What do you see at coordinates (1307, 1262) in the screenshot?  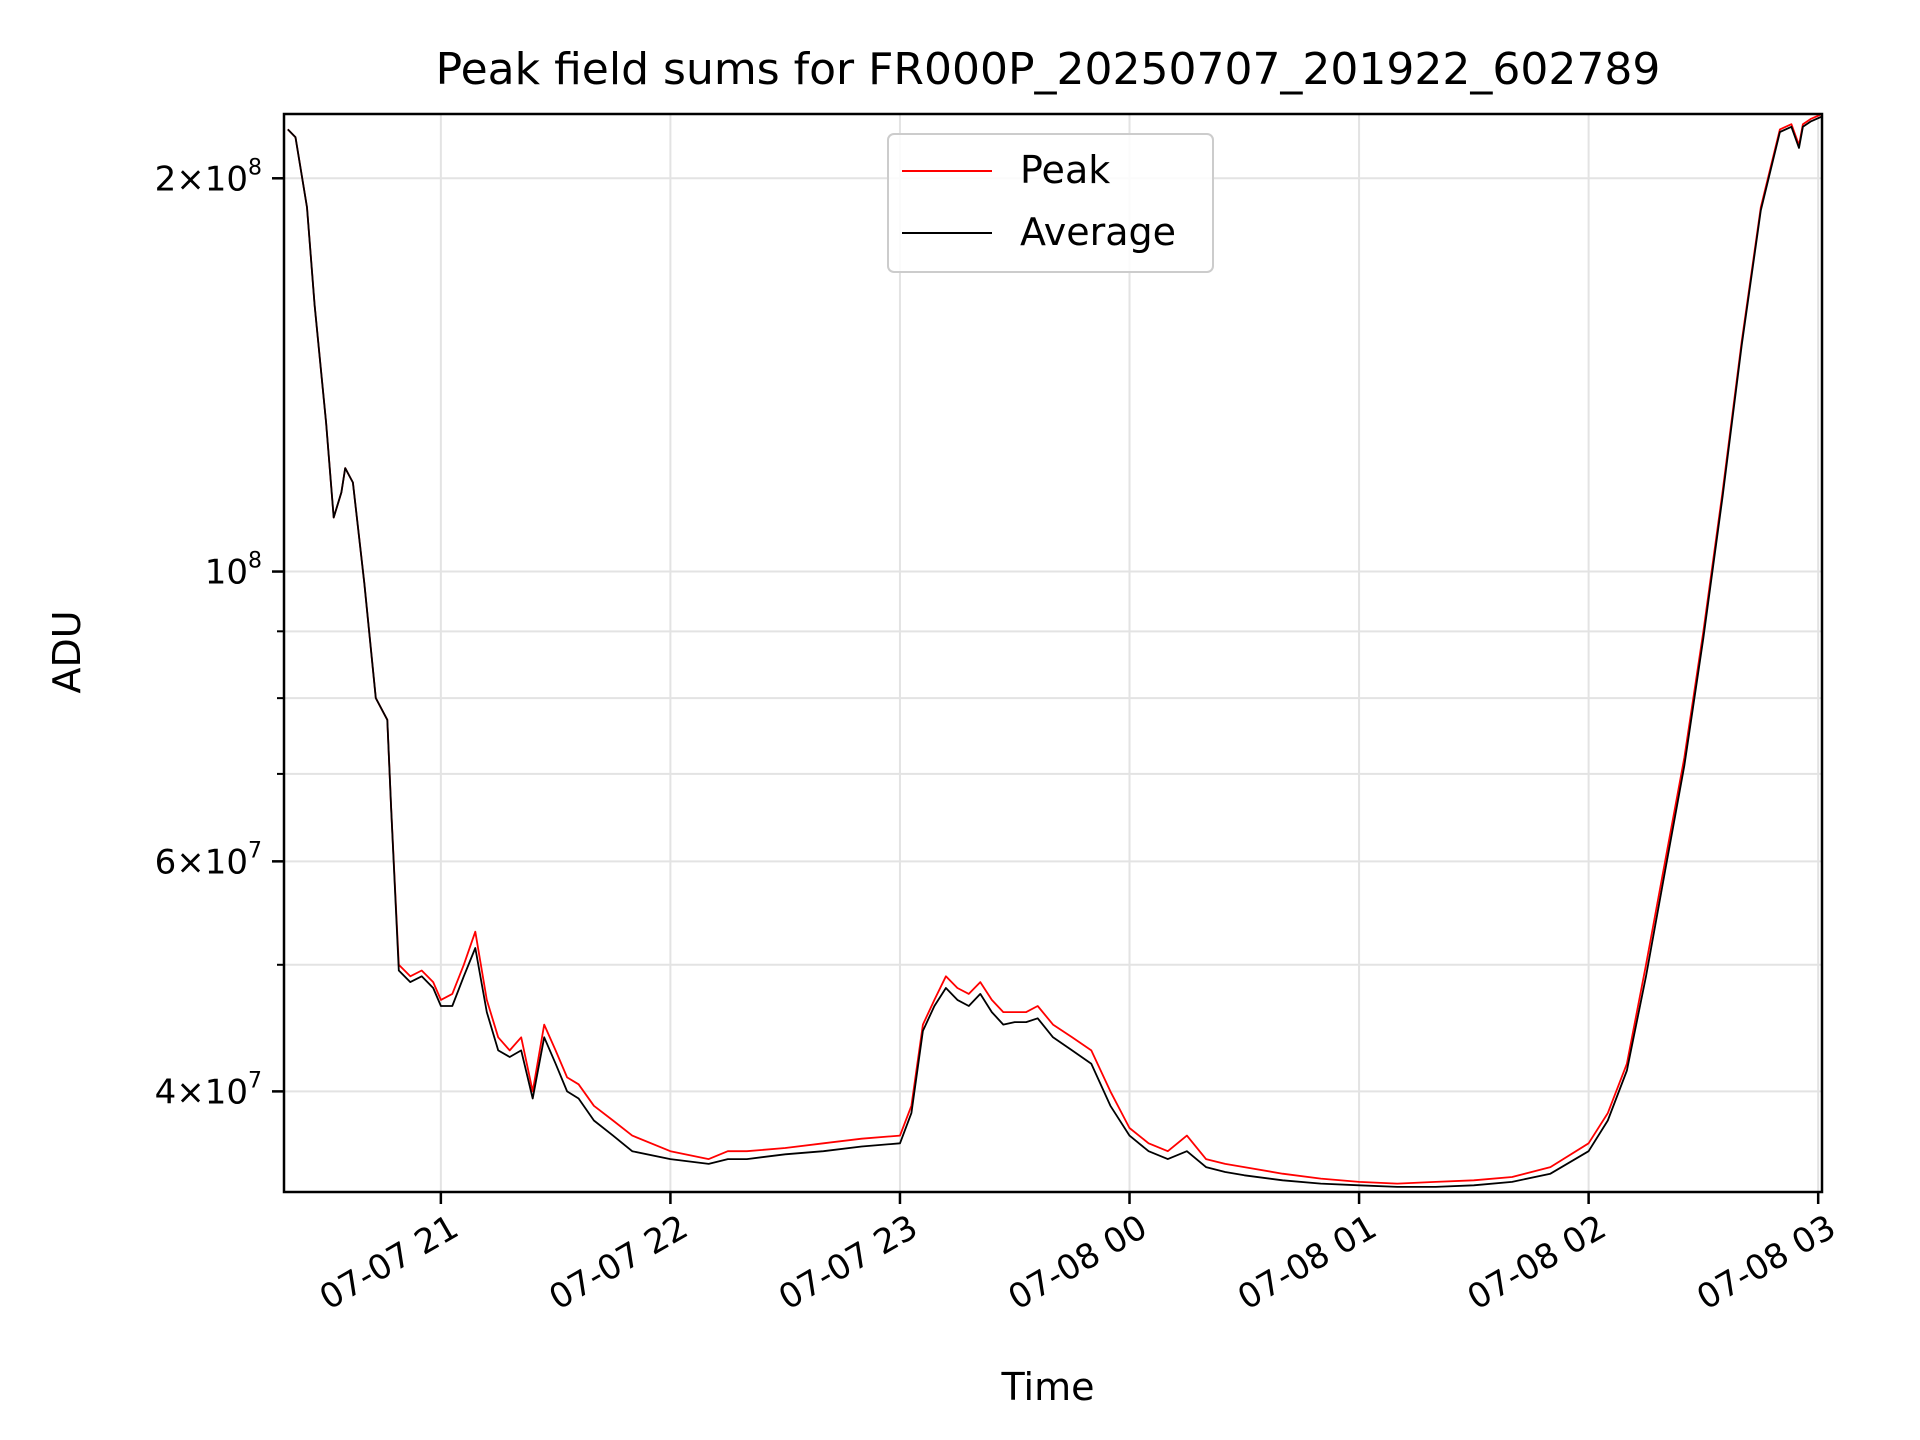 I see `x-tick-label: 07-08 01` at bounding box center [1307, 1262].